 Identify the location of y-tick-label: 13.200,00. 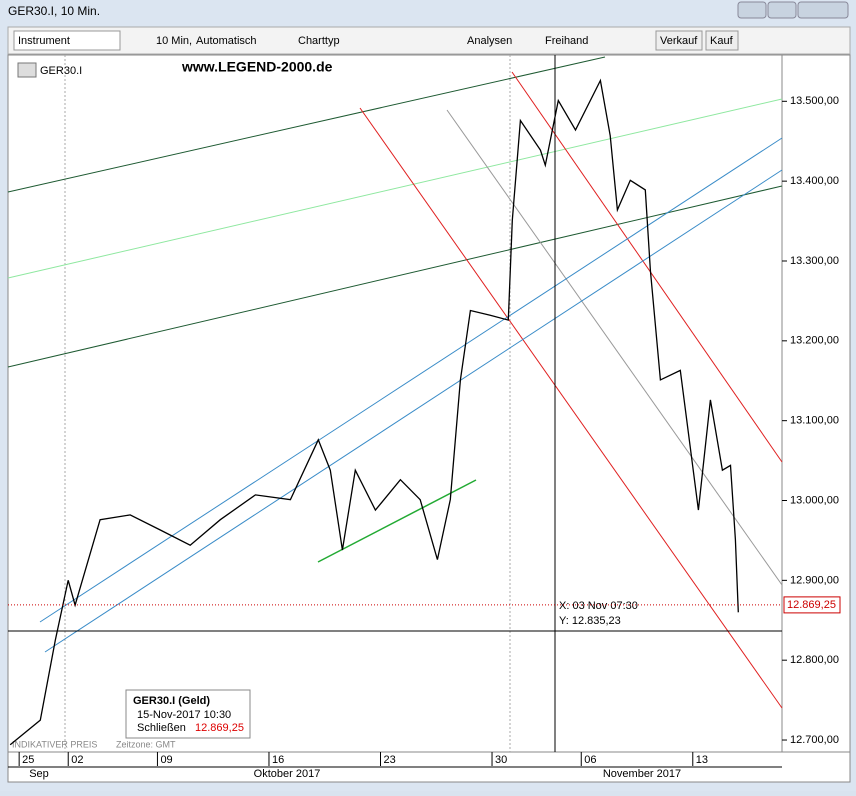
(814, 341).